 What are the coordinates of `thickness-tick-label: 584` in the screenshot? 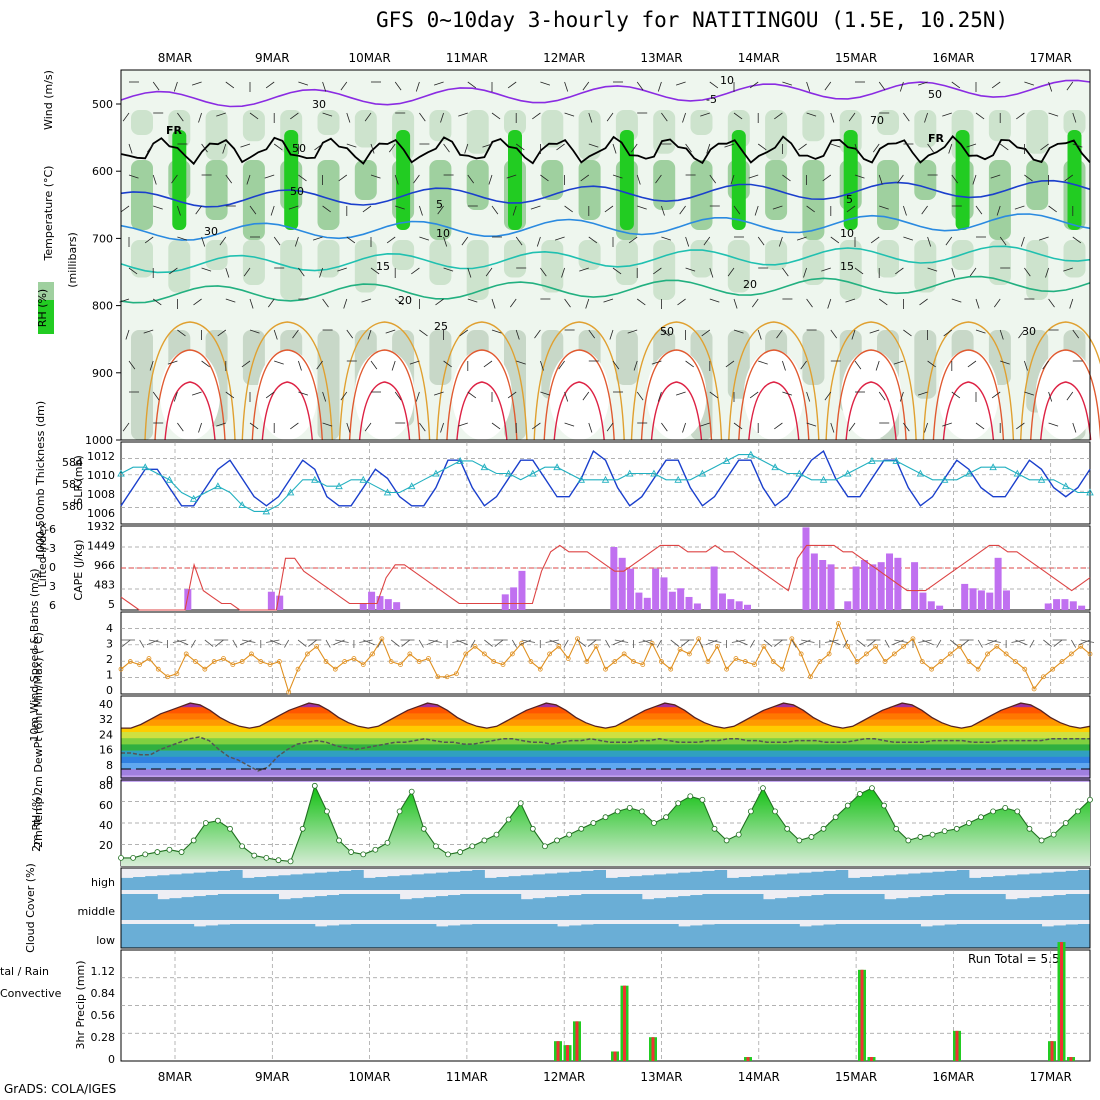 It's located at (72, 462).